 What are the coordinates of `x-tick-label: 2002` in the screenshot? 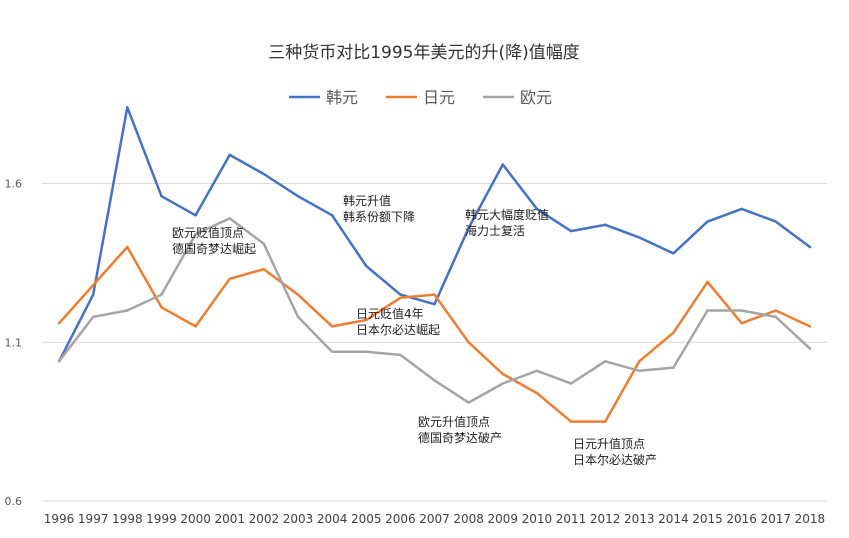 It's located at (264, 519).